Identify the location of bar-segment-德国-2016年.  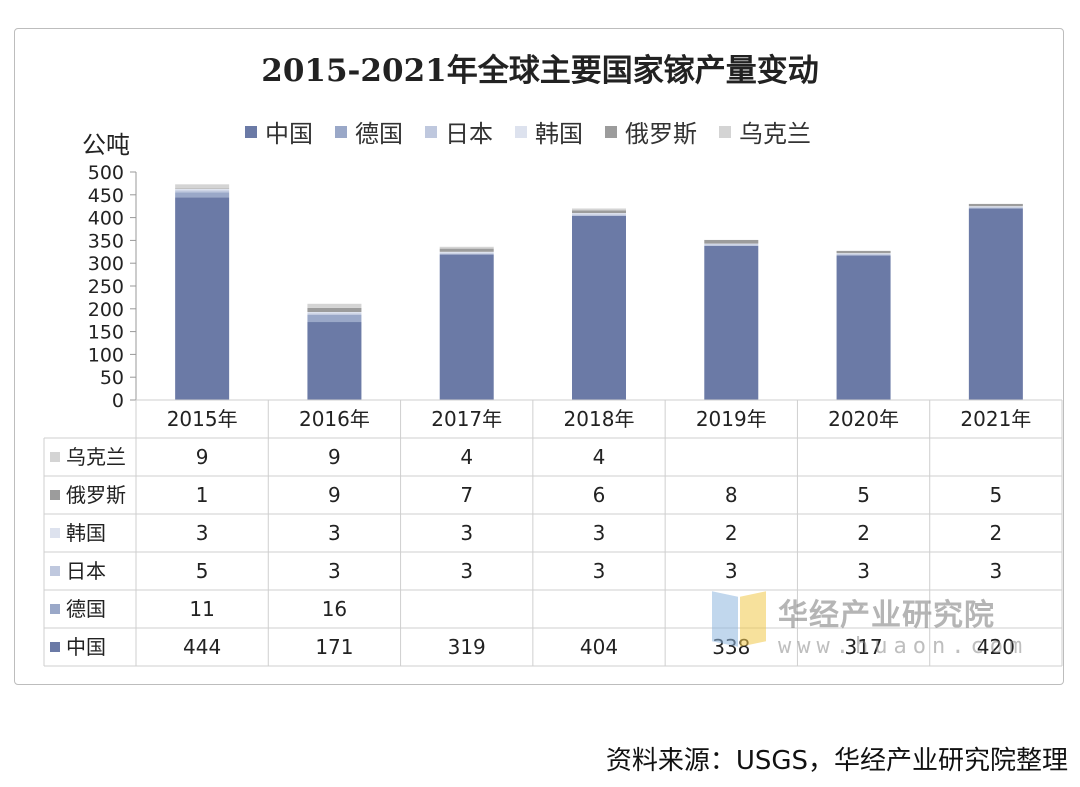
(334, 318).